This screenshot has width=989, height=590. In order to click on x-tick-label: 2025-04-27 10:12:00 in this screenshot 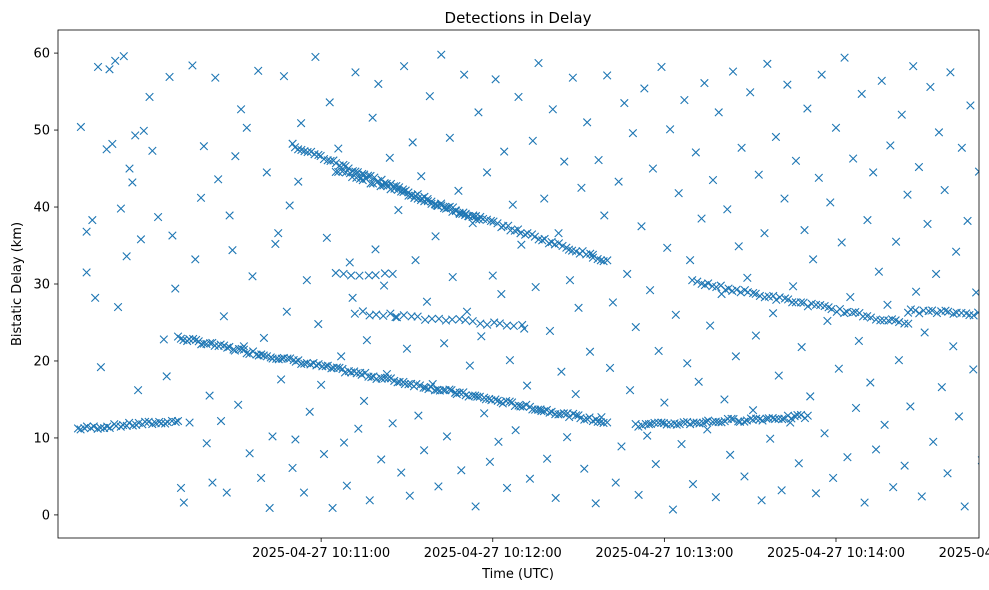, I will do `click(493, 553)`.